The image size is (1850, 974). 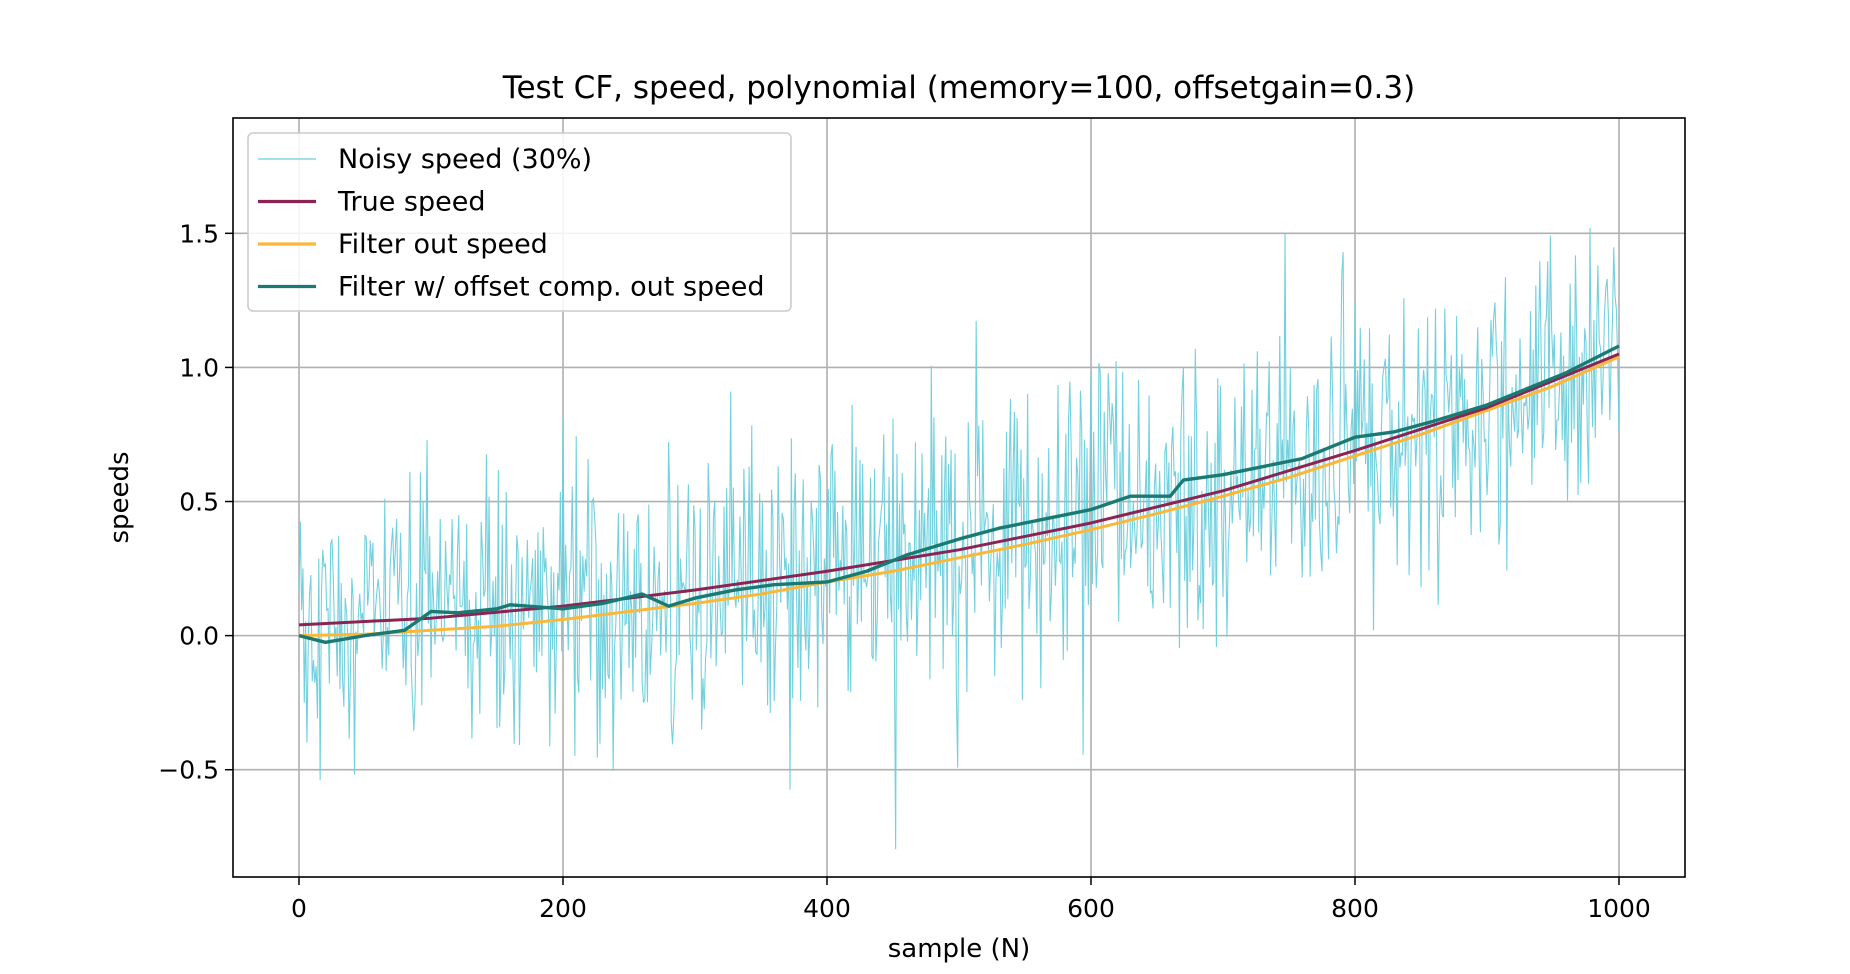 What do you see at coordinates (199, 233) in the screenshot?
I see `y-tick-label: 1.5` at bounding box center [199, 233].